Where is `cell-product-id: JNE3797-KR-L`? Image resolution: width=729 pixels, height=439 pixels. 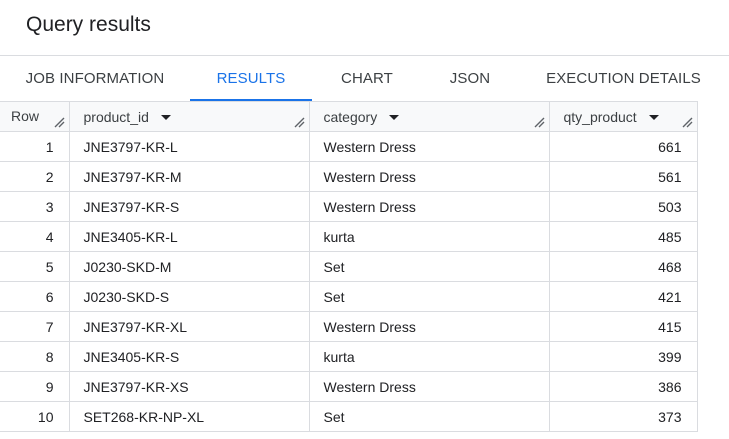 cell-product-id: JNE3797-KR-L is located at coordinates (189, 146).